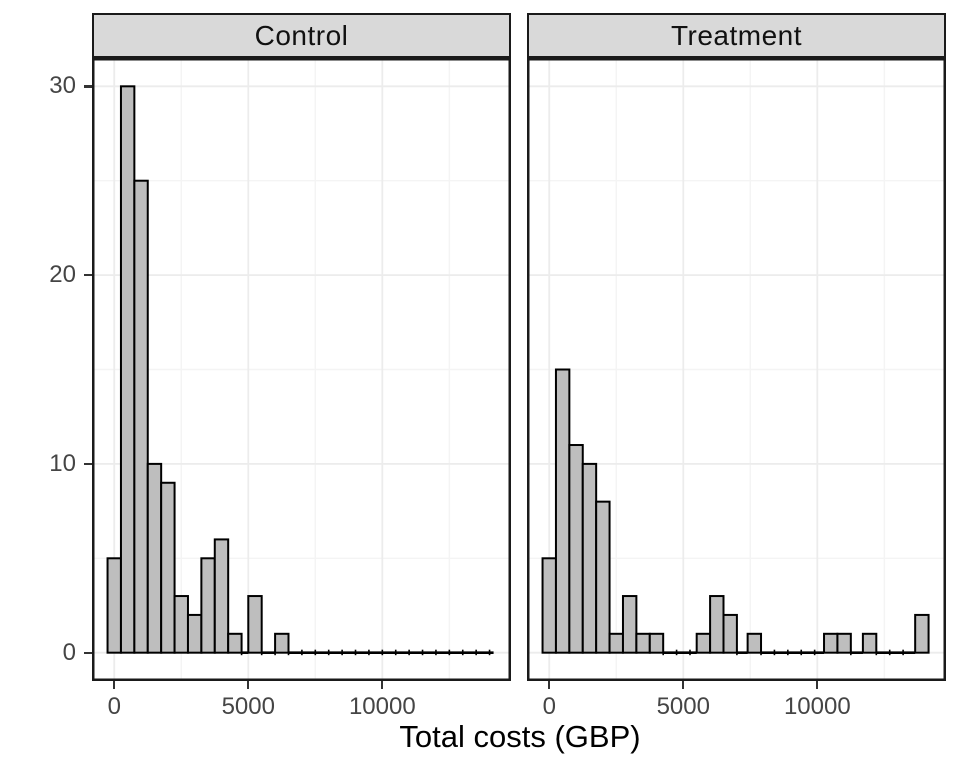  What do you see at coordinates (520, 736) in the screenshot?
I see `x-axis-title: Total costs (GBP)` at bounding box center [520, 736].